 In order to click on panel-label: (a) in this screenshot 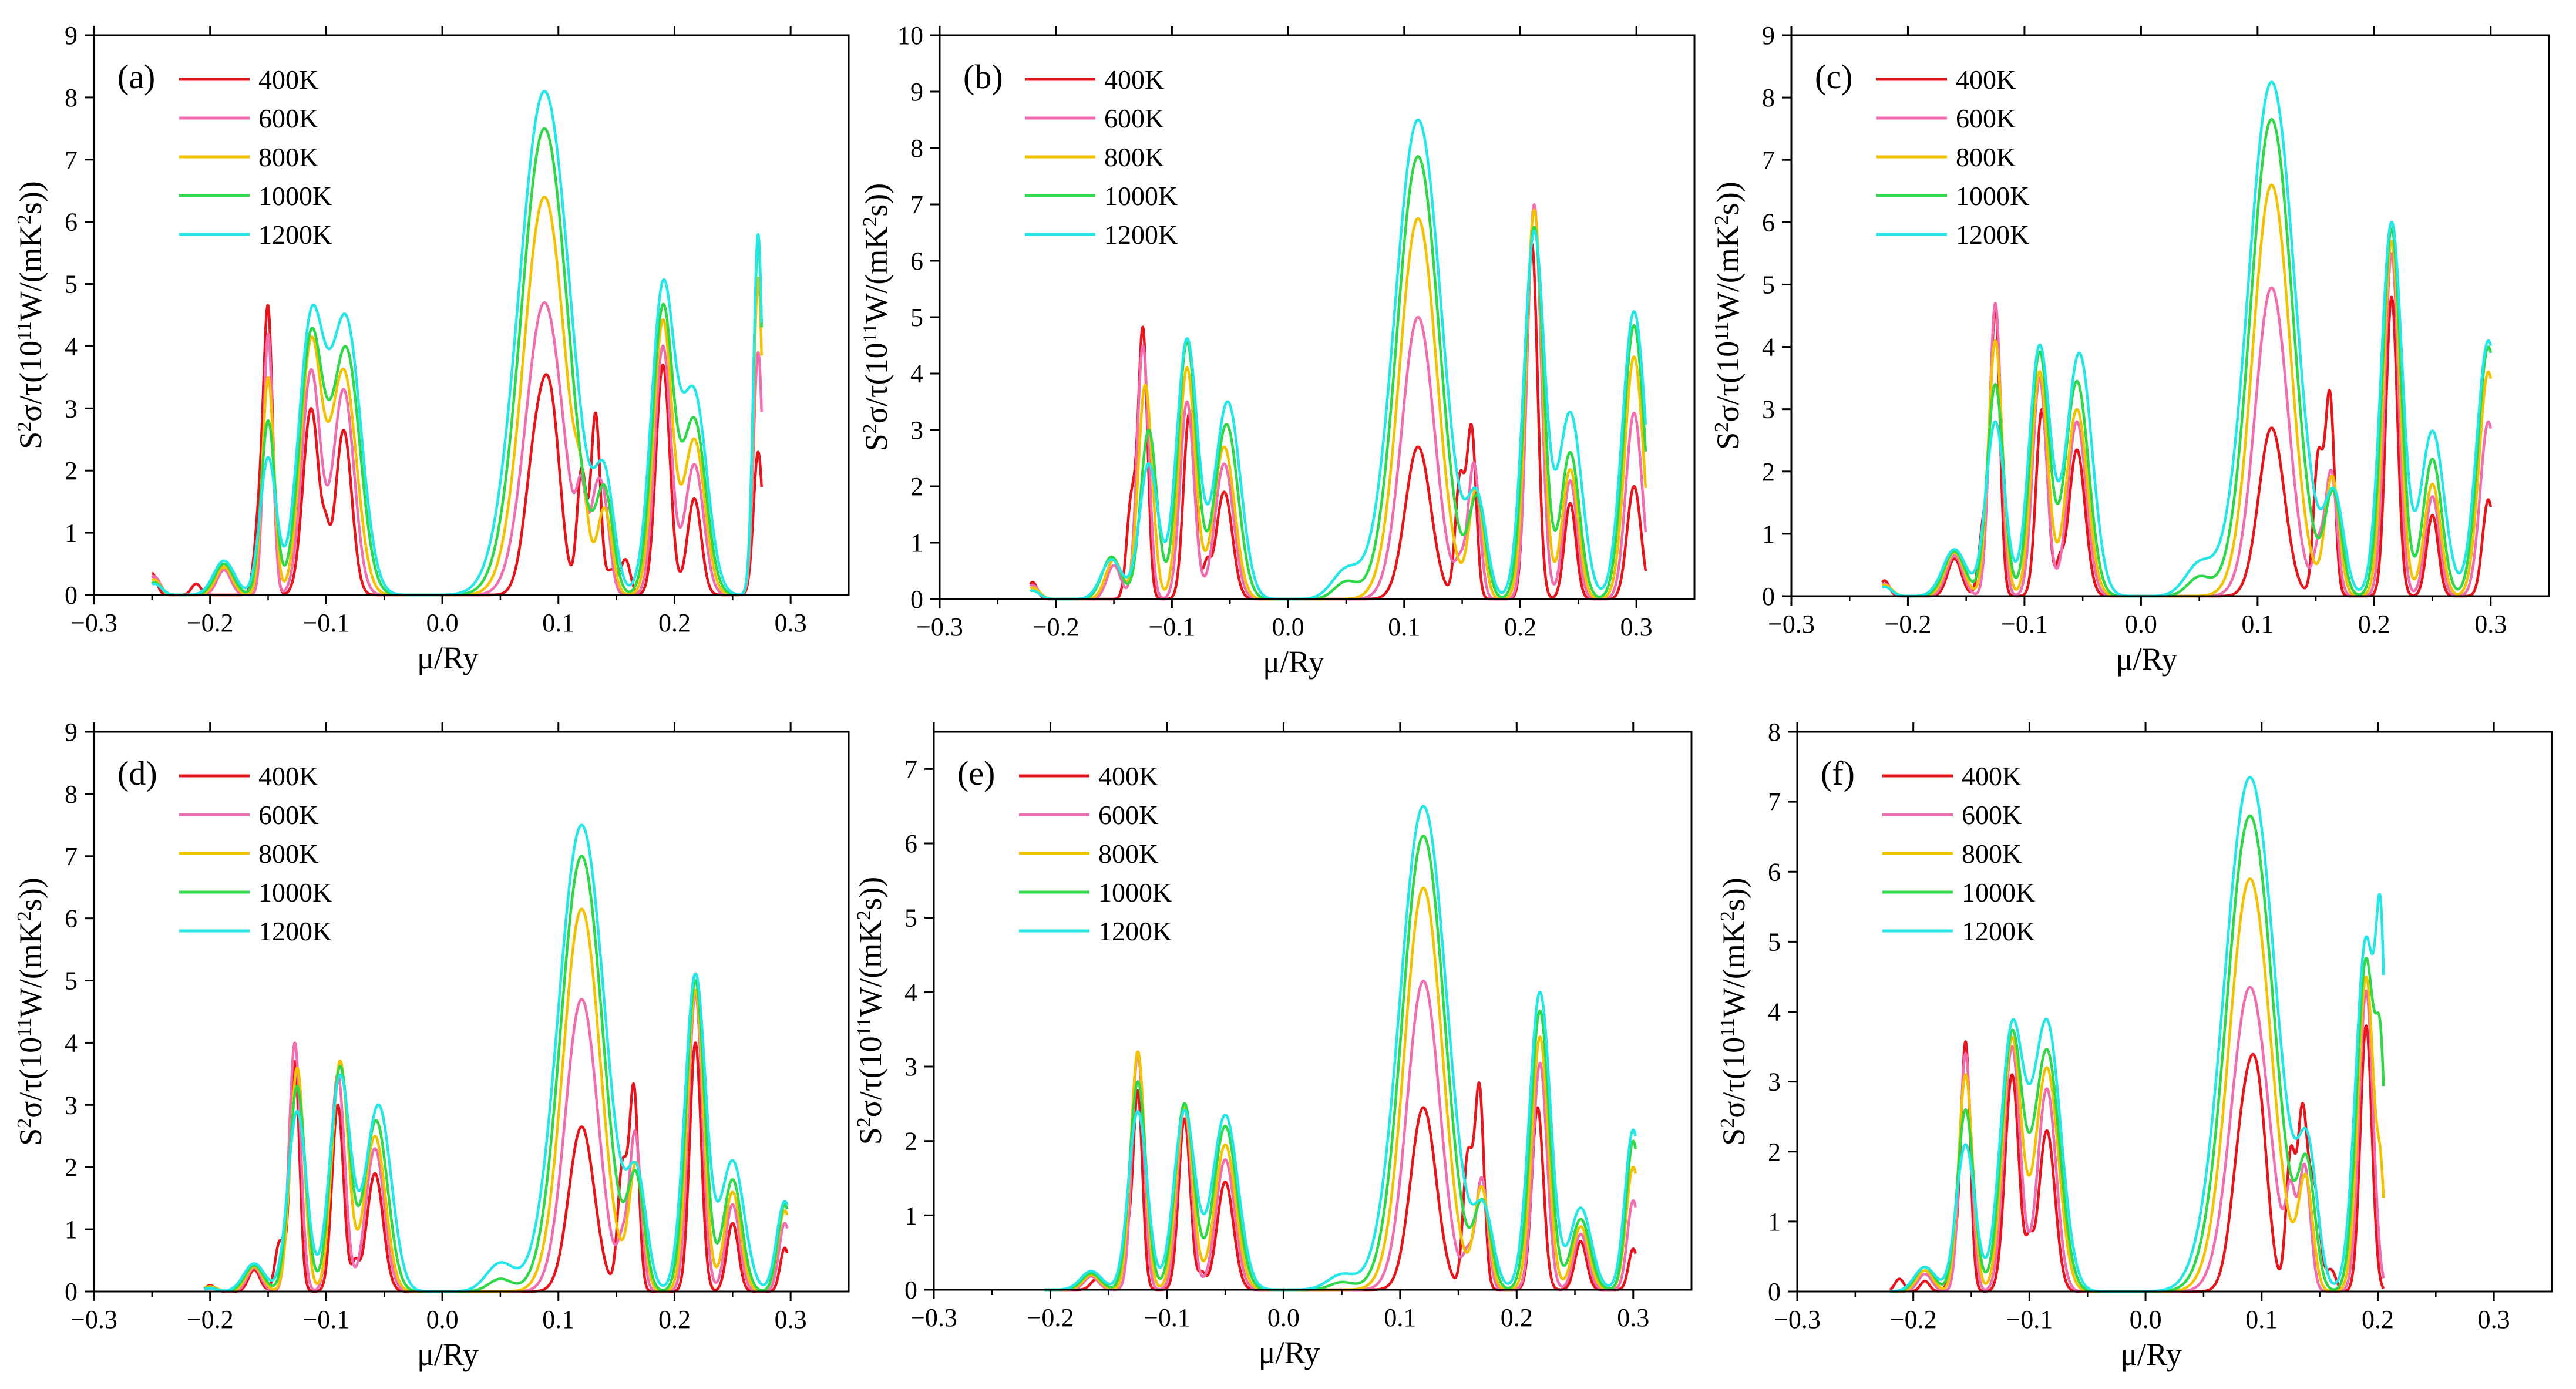, I will do `click(136, 77)`.